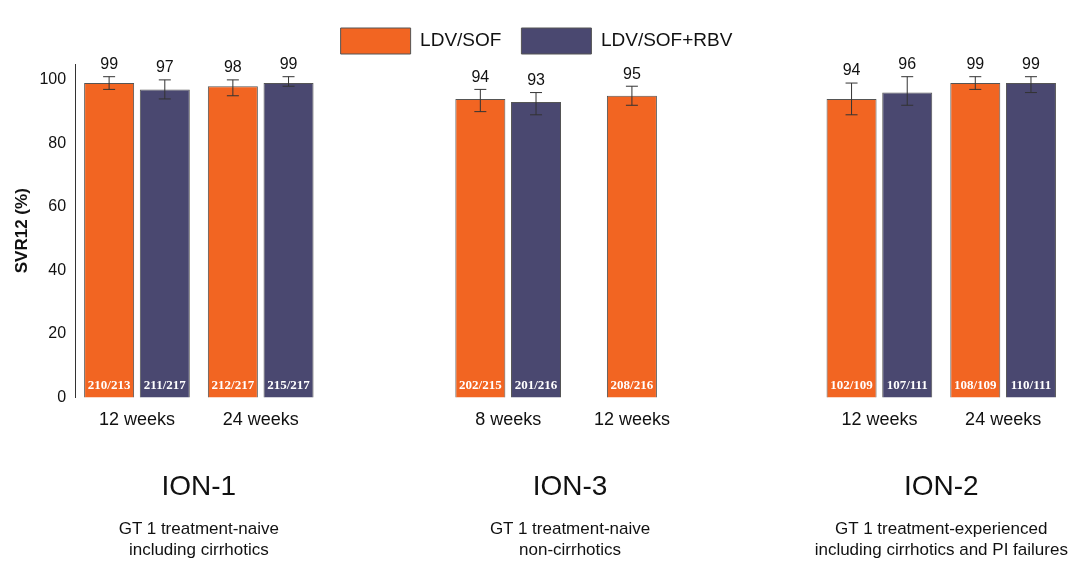 This screenshot has width=1083, height=581. I want to click on text: GT 1 treatment-naive including cirrhotics, so click(198, 539).